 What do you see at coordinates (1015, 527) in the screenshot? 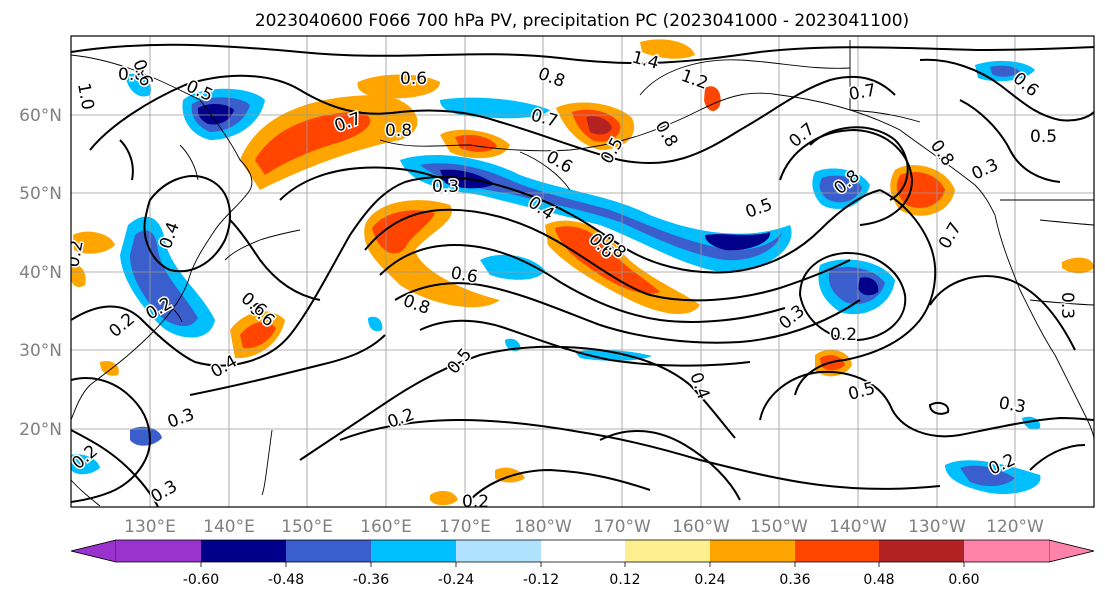
I see `lon-label: 120°W` at bounding box center [1015, 527].